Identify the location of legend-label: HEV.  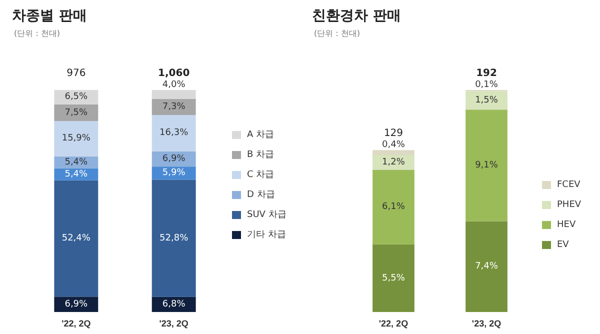
(566, 225).